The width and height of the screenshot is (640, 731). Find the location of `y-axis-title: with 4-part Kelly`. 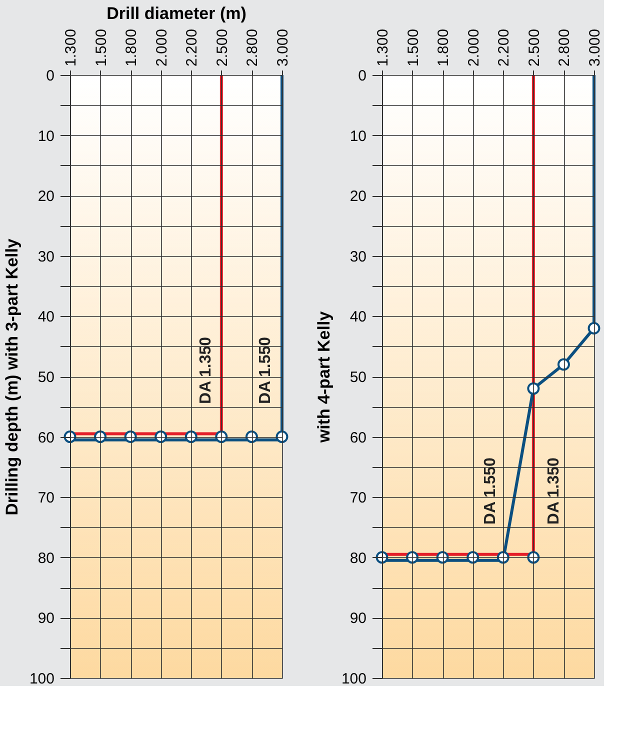

y-axis-title: with 4-part Kelly is located at coordinates (324, 377).